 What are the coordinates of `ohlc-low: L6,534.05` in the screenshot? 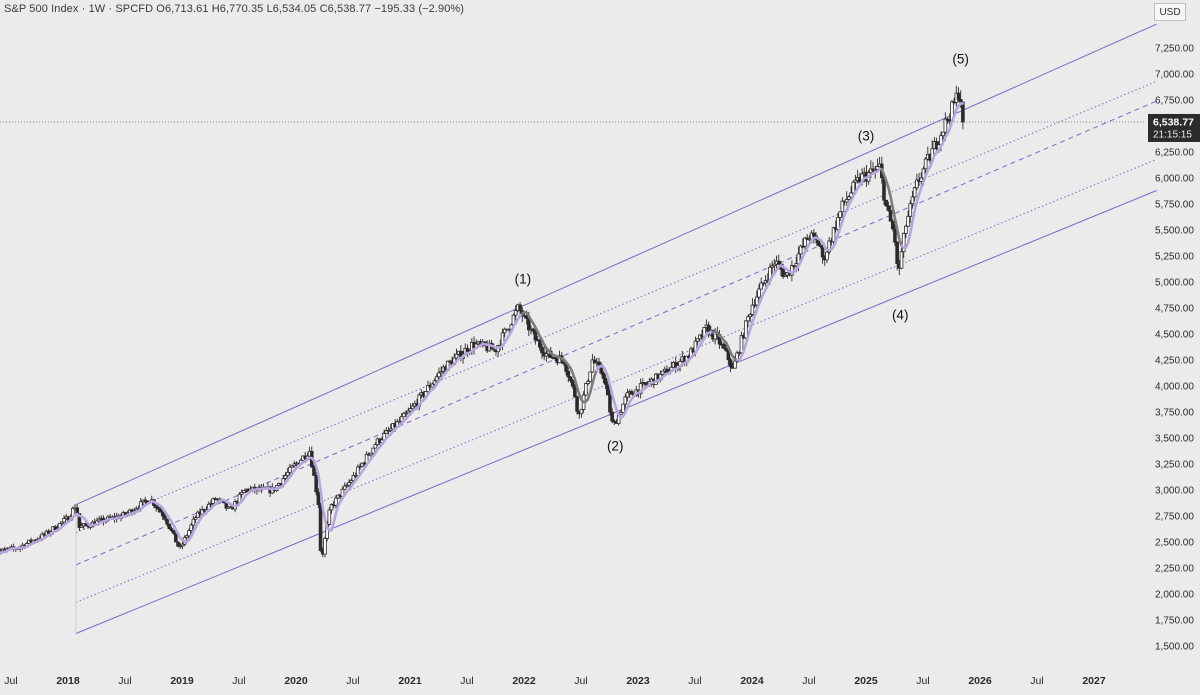 It's located at (291, 9).